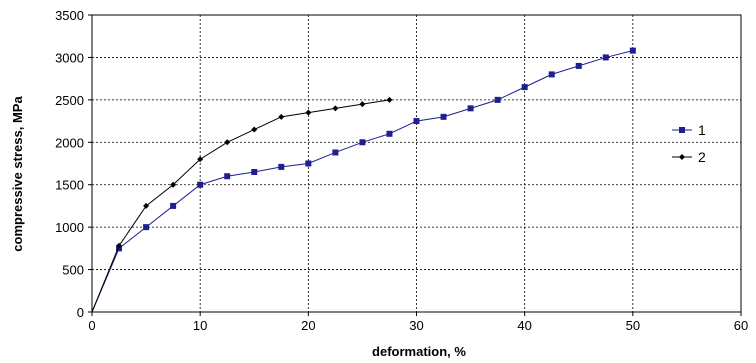 Image resolution: width=756 pixels, height=363 pixels. I want to click on y-tick-labels: 0 500 1000 1500 2000 2500 3000 3500, so click(69, 164).